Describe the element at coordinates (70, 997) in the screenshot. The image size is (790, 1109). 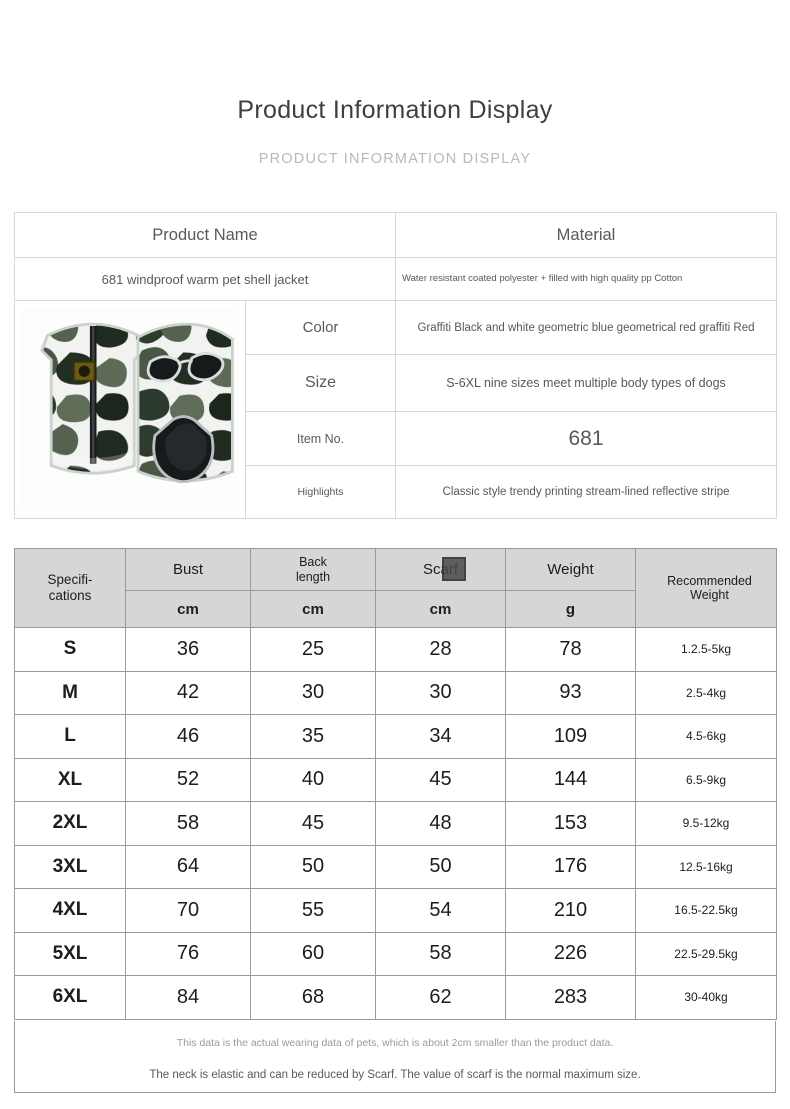
I see `cell-size: 6XL` at that location.